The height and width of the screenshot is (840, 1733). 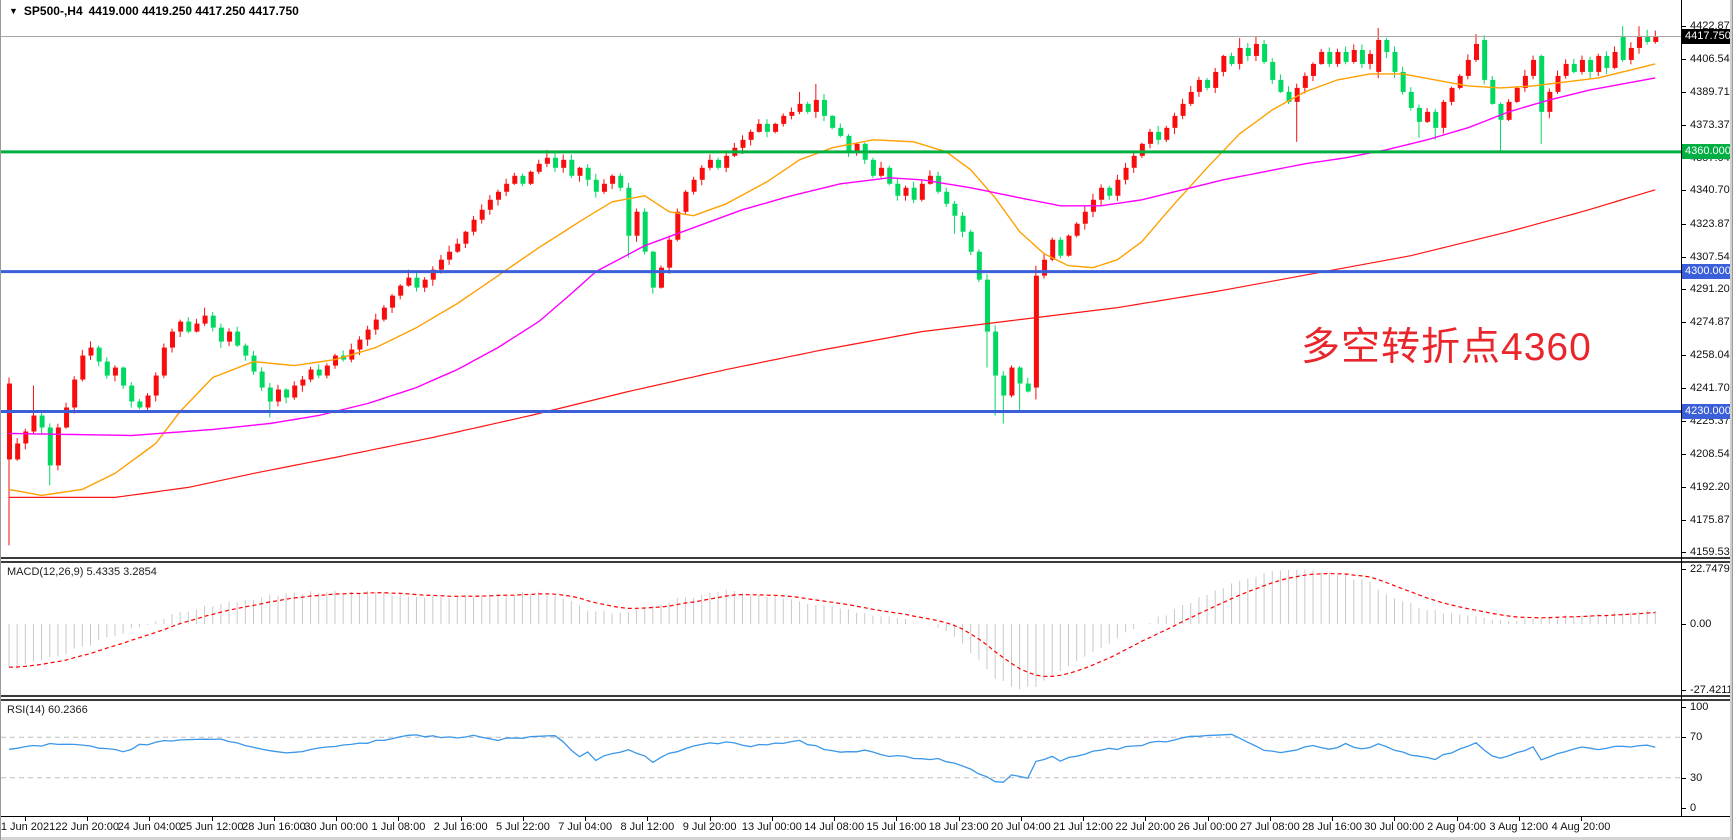 I want to click on time-label: 5 Jul 22:00, so click(x=522, y=827).